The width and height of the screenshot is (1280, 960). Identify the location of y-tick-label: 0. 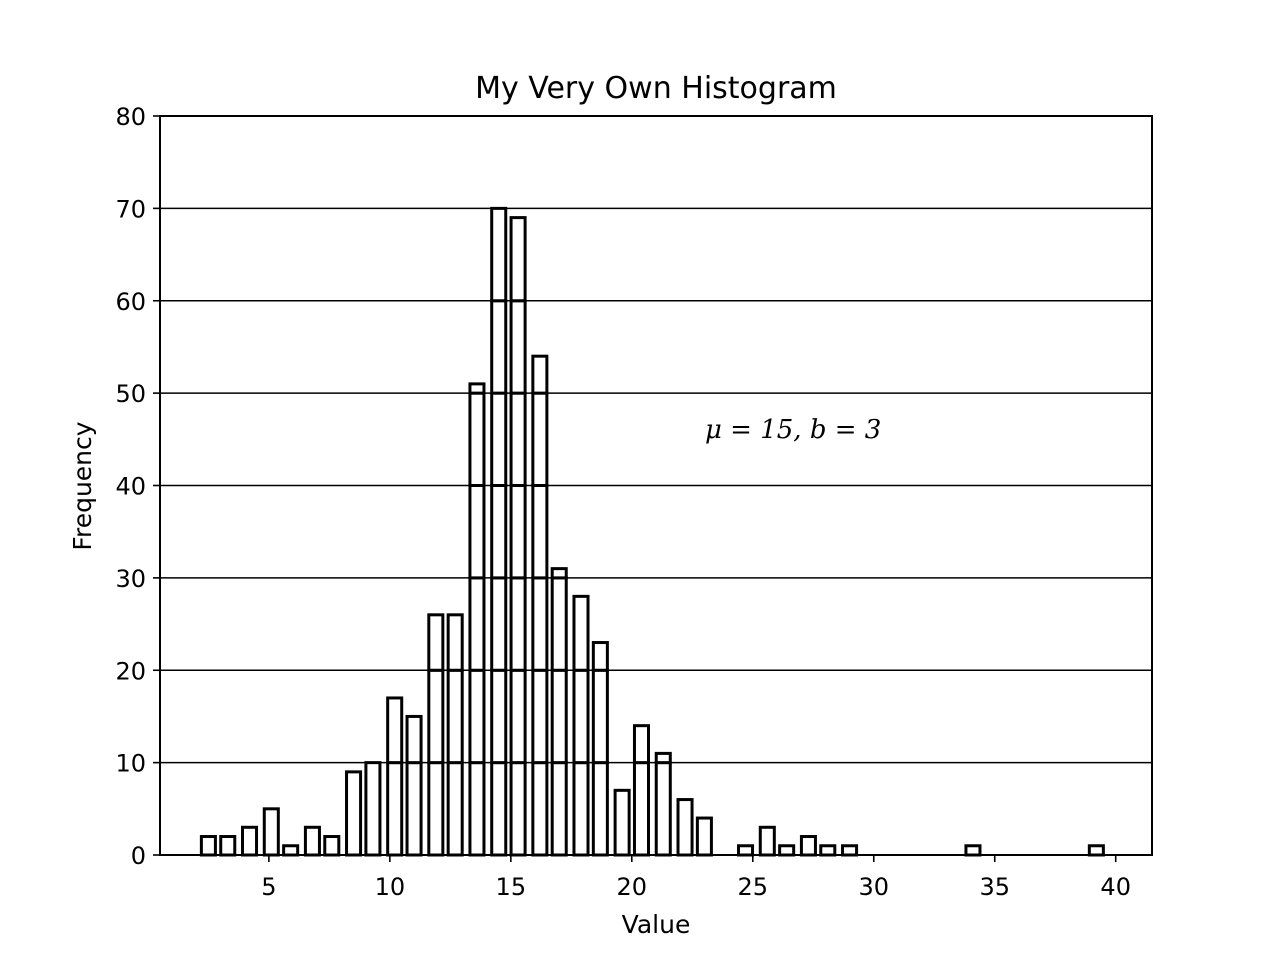
(138, 856).